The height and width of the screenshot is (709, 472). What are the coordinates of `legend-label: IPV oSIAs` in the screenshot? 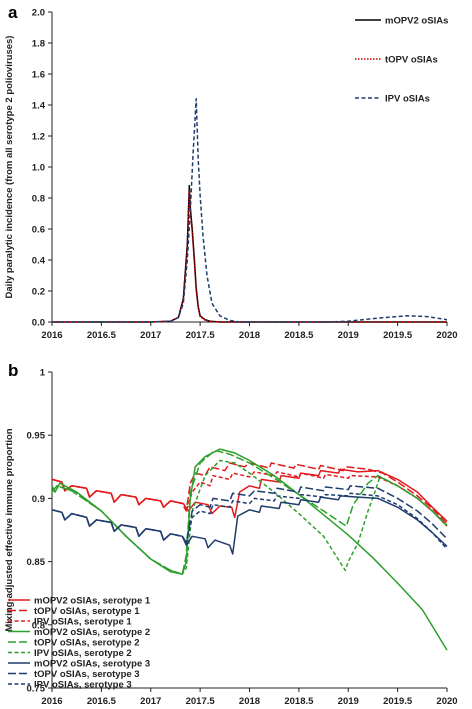 It's located at (407, 99).